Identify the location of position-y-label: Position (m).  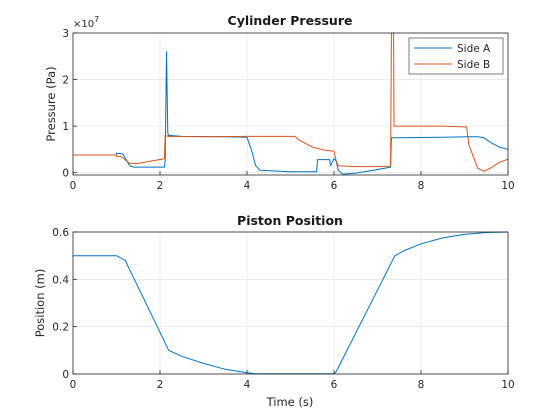
(40, 303).